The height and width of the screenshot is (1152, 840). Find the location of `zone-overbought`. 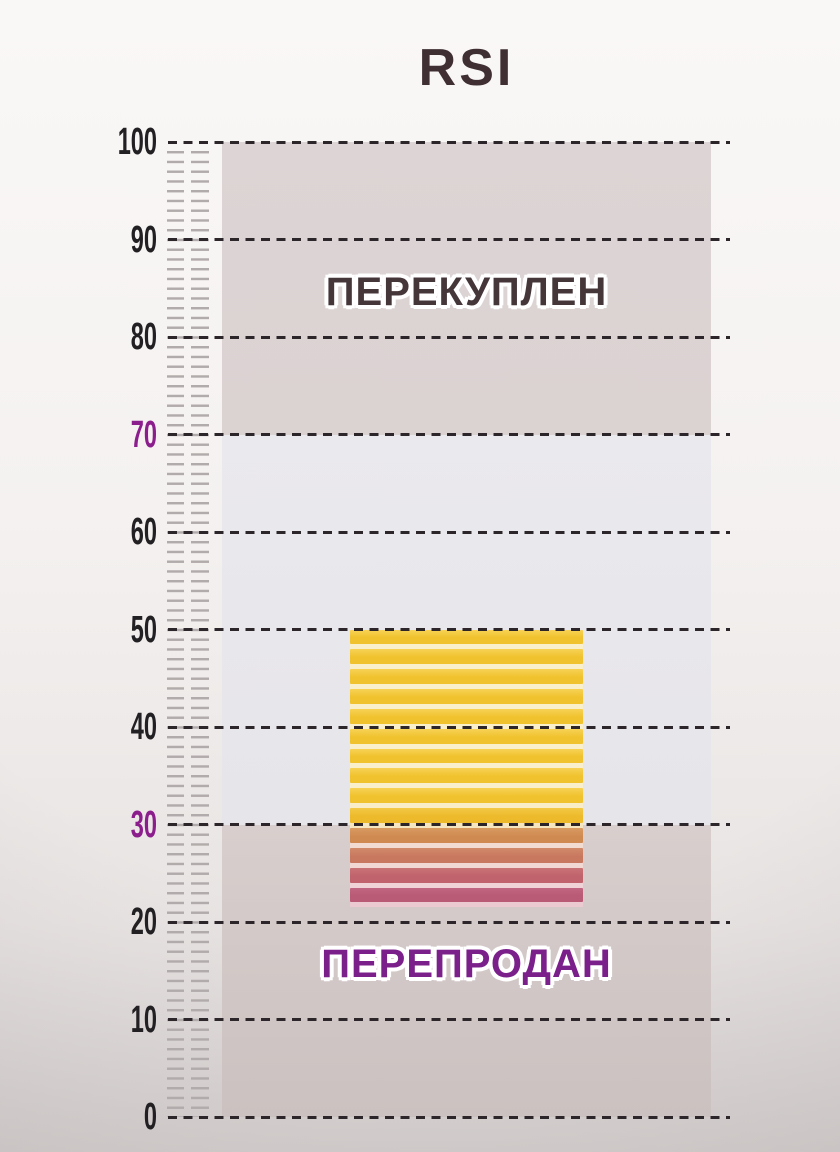

zone-overbought is located at coordinates (466, 288).